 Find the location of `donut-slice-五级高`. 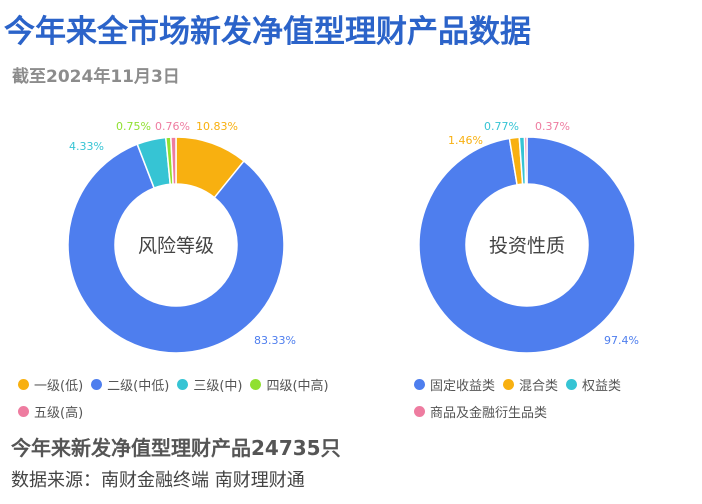

donut-slice-五级高 is located at coordinates (173, 160).